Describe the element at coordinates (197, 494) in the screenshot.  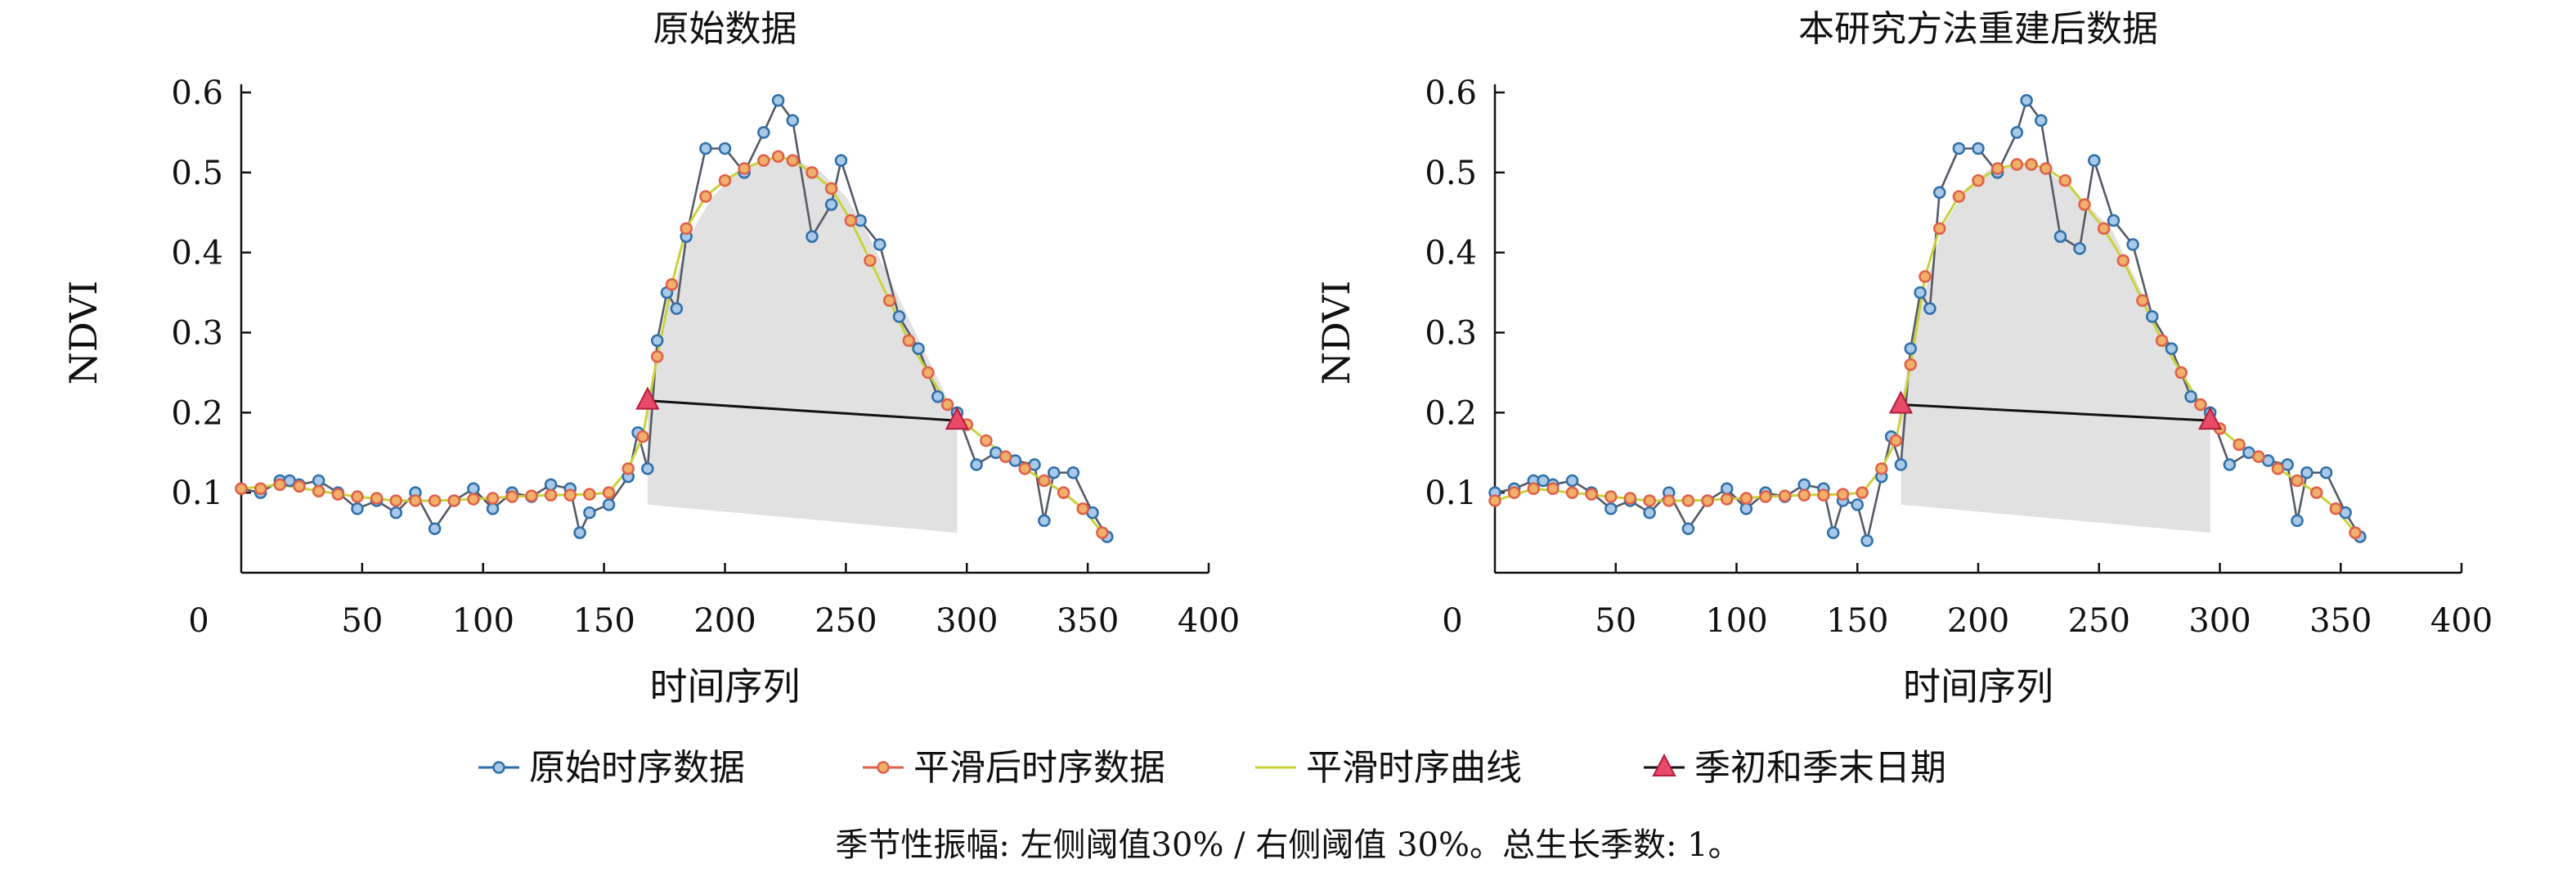
I see `y-tick-label: 0.1` at that location.